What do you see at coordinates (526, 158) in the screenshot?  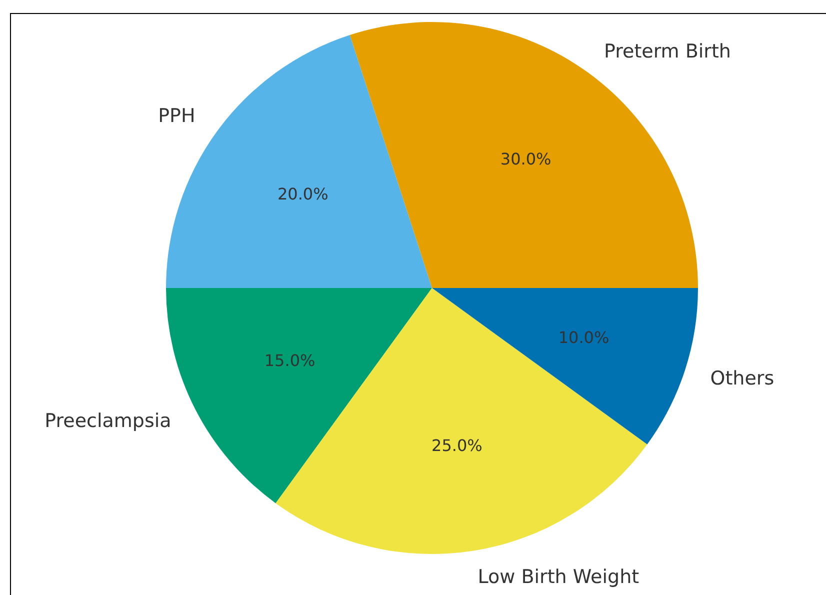 I see `data-label: 30.0%` at bounding box center [526, 158].